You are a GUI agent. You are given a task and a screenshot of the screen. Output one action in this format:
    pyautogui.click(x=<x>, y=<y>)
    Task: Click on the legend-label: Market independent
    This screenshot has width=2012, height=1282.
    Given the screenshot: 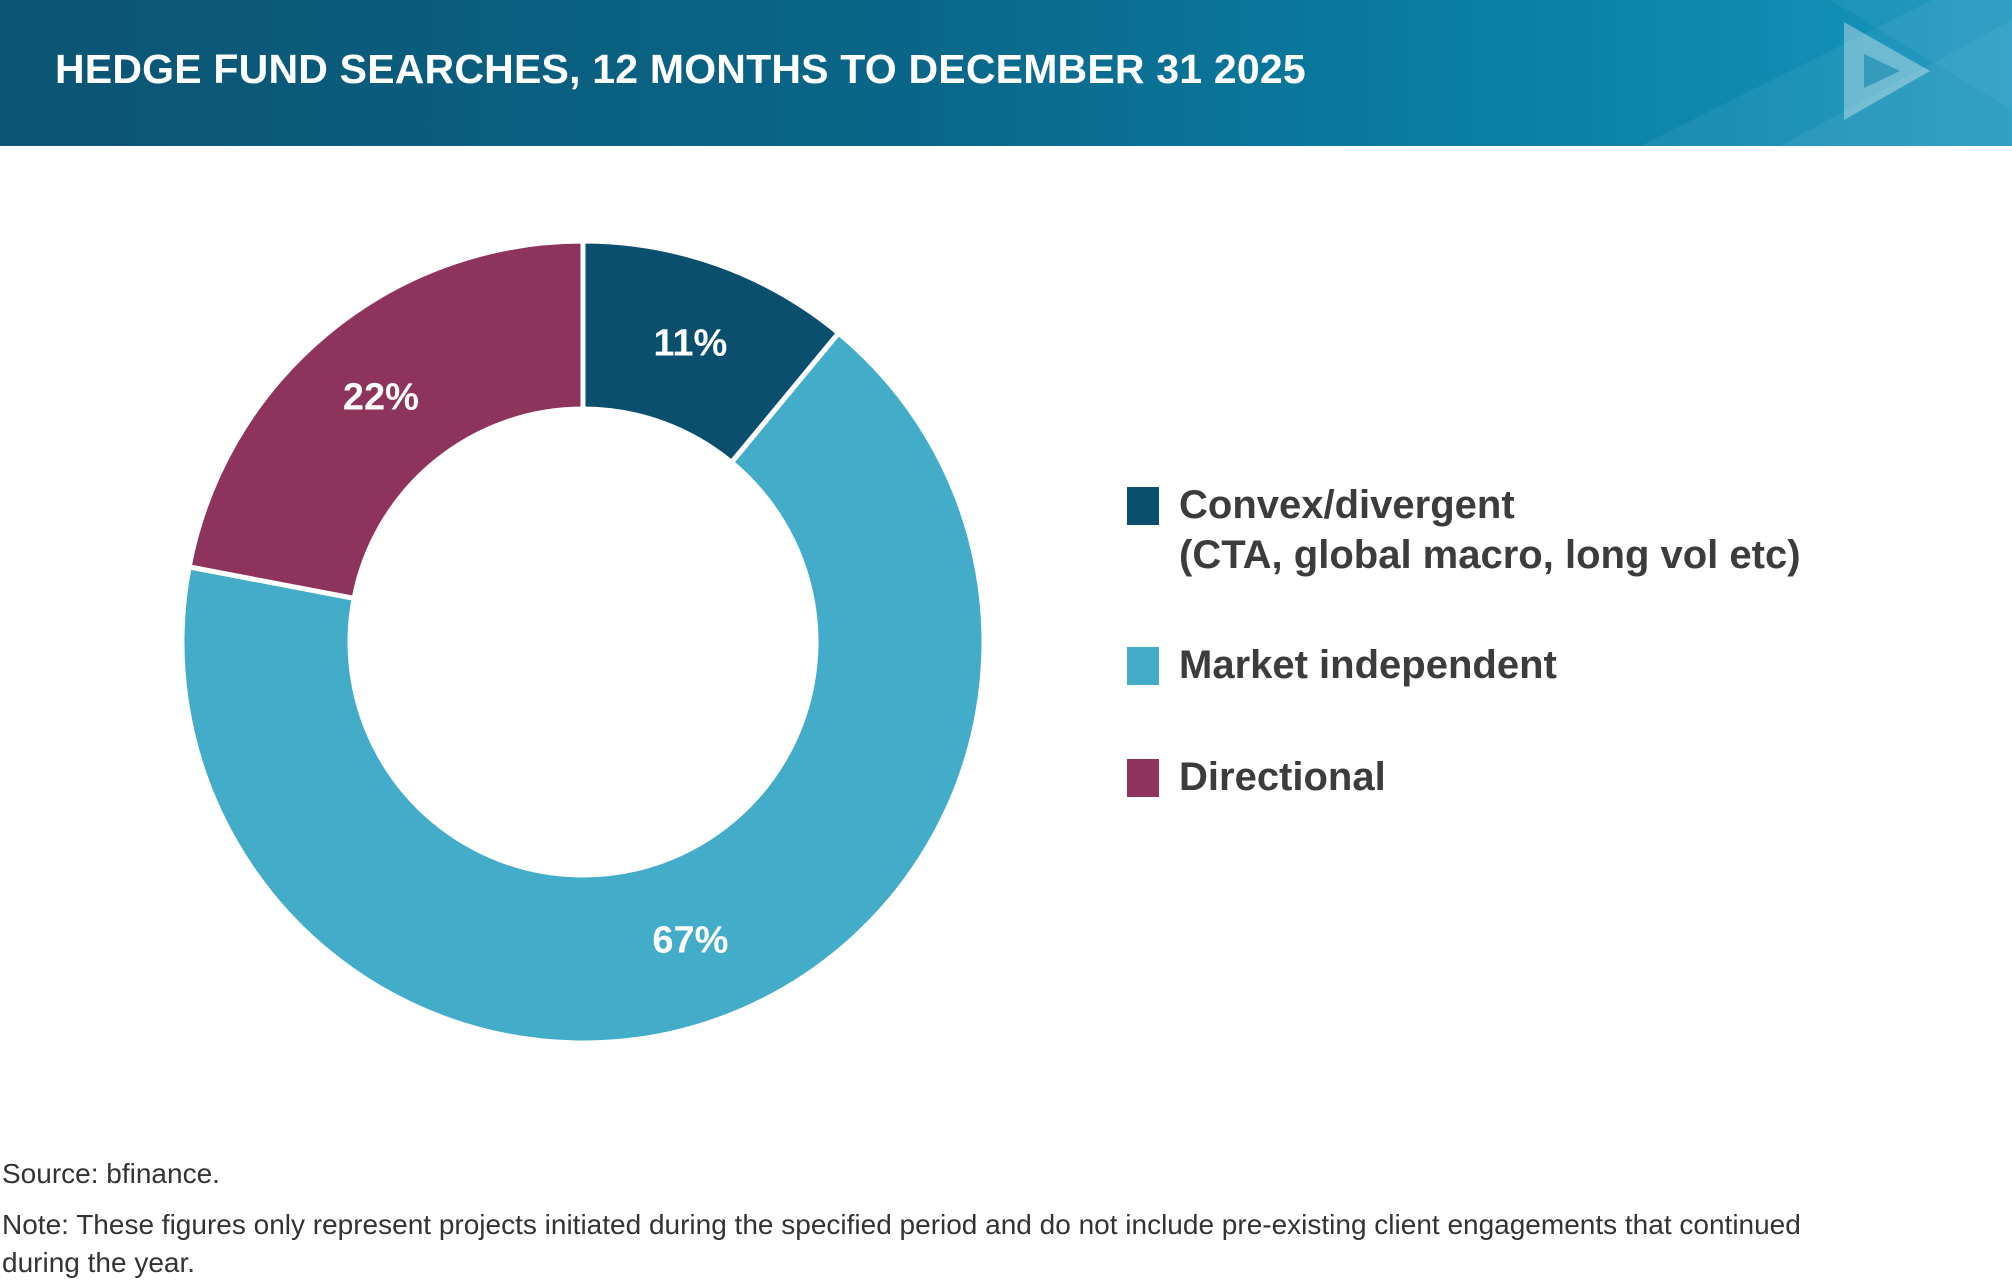 What is the action you would take?
    pyautogui.click(x=1368, y=665)
    